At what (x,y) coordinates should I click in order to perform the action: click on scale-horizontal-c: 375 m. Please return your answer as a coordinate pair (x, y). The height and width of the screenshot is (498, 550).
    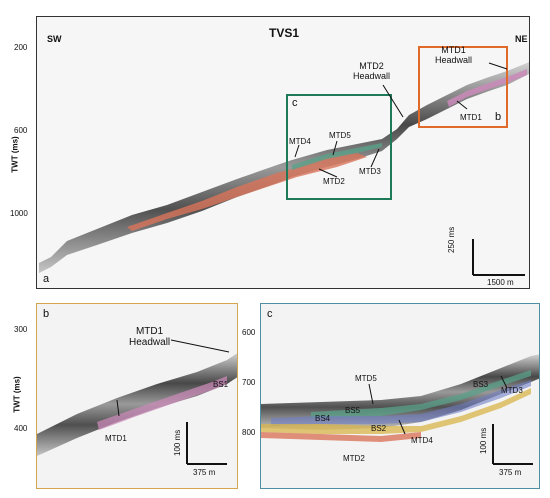
    Looking at the image, I should click on (510, 472).